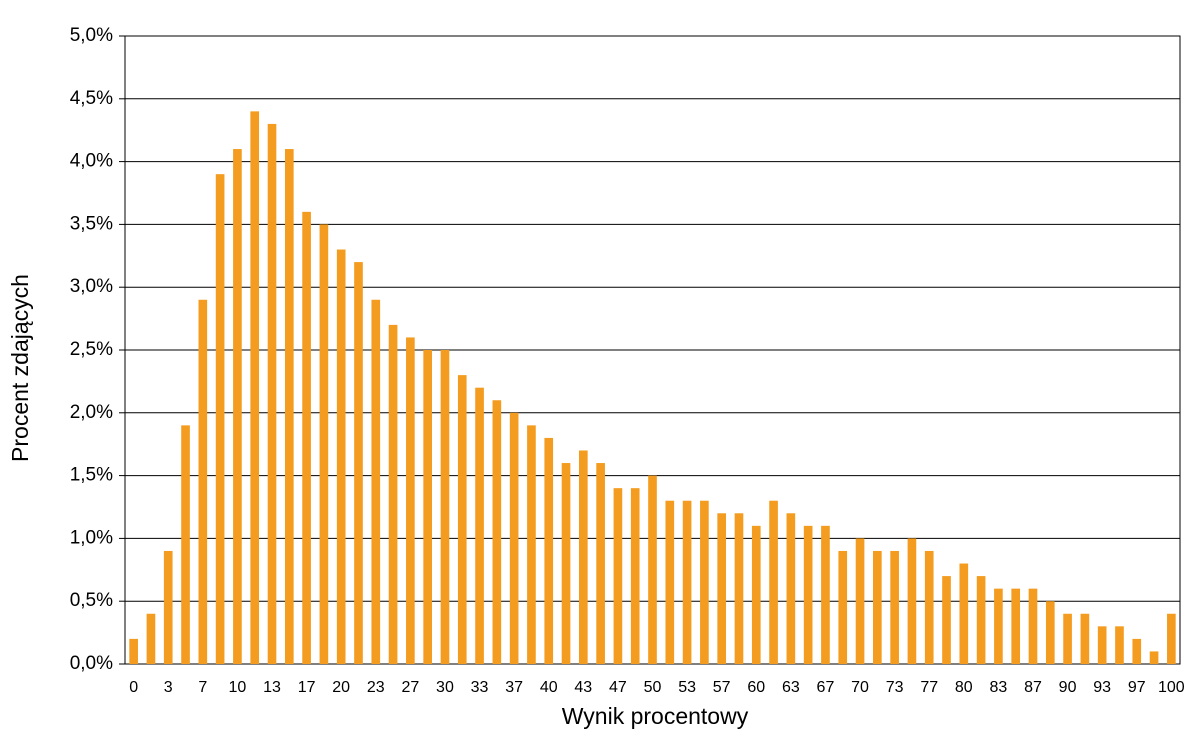 The width and height of the screenshot is (1195, 739). I want to click on x-tick-label: 47, so click(618, 687).